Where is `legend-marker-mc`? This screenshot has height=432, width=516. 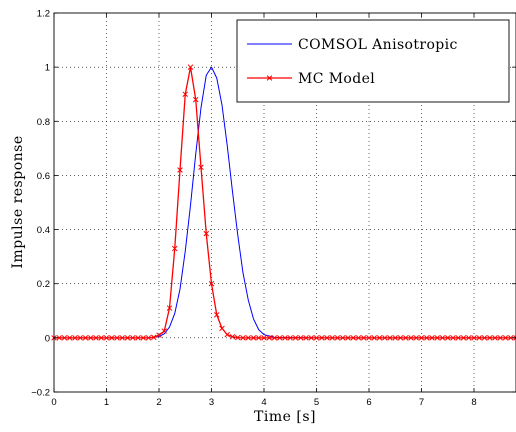 legend-marker-mc is located at coordinates (269, 78).